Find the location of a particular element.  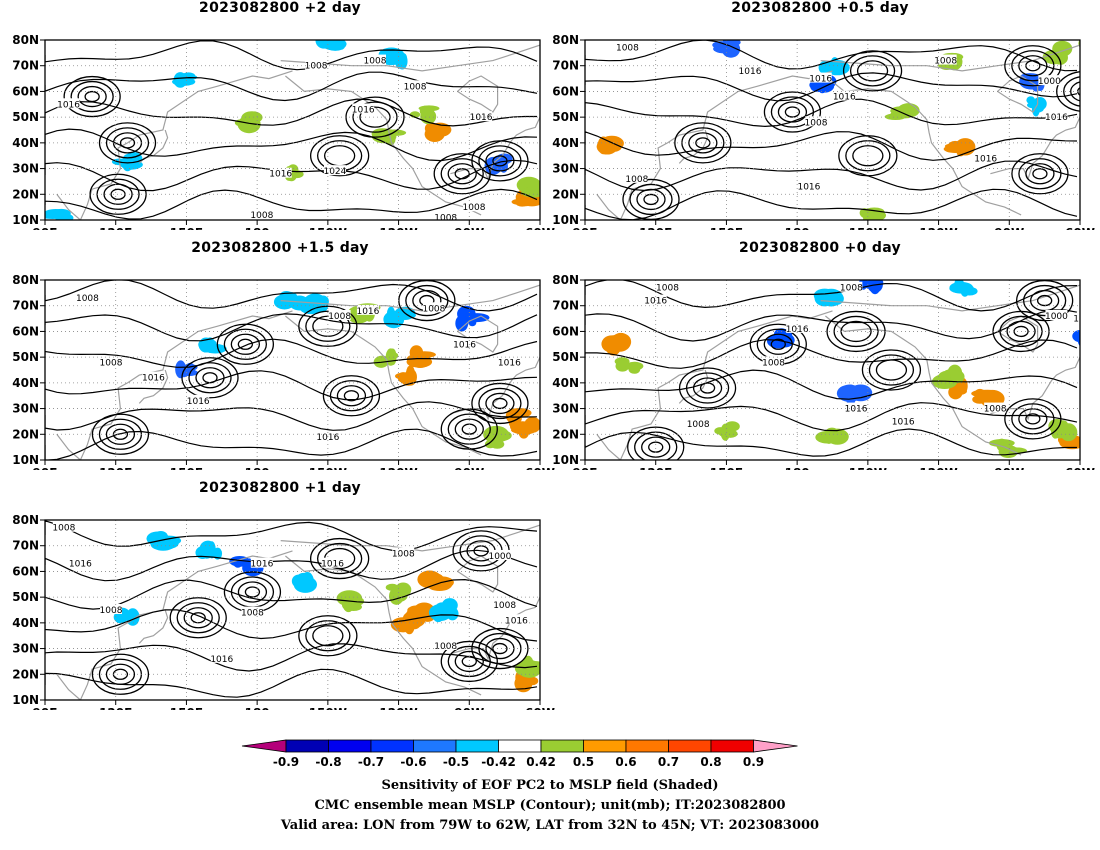

colorbar-tick-label: 0.42 is located at coordinates (541, 762).